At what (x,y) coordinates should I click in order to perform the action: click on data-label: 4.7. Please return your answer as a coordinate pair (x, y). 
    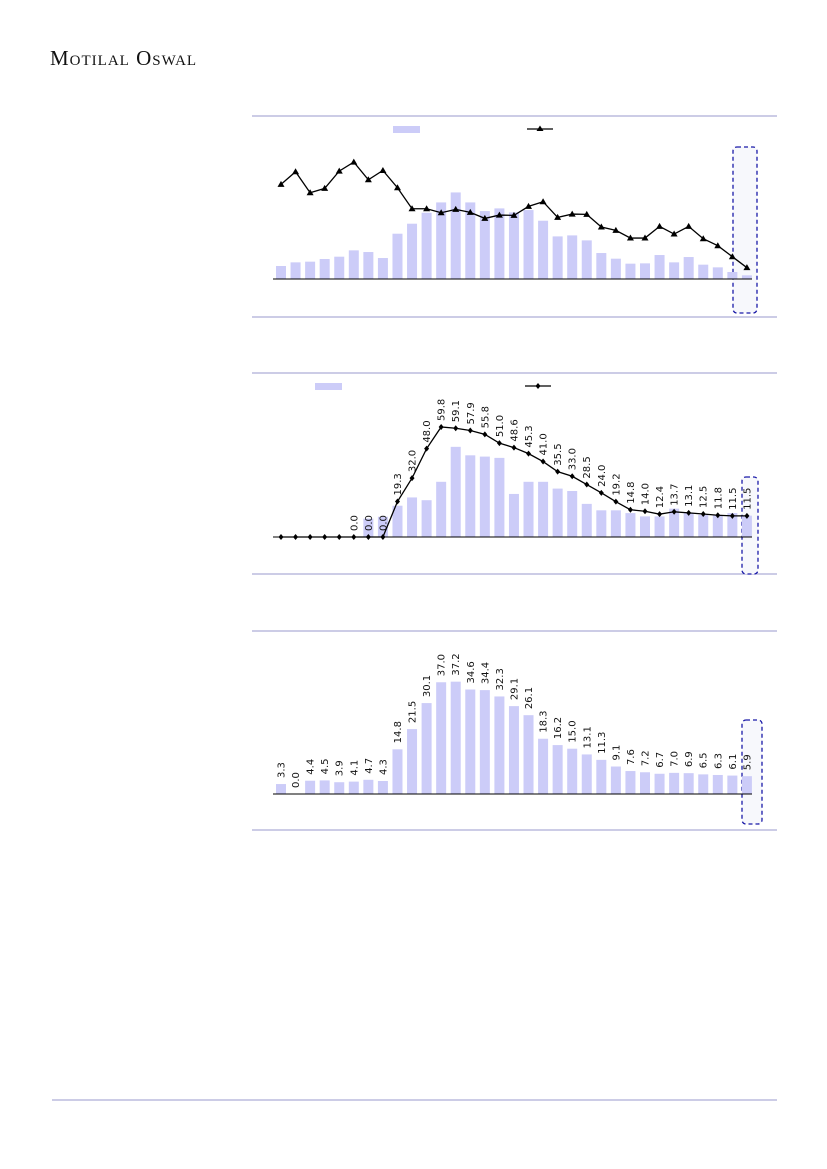
    Looking at the image, I should click on (369, 766).